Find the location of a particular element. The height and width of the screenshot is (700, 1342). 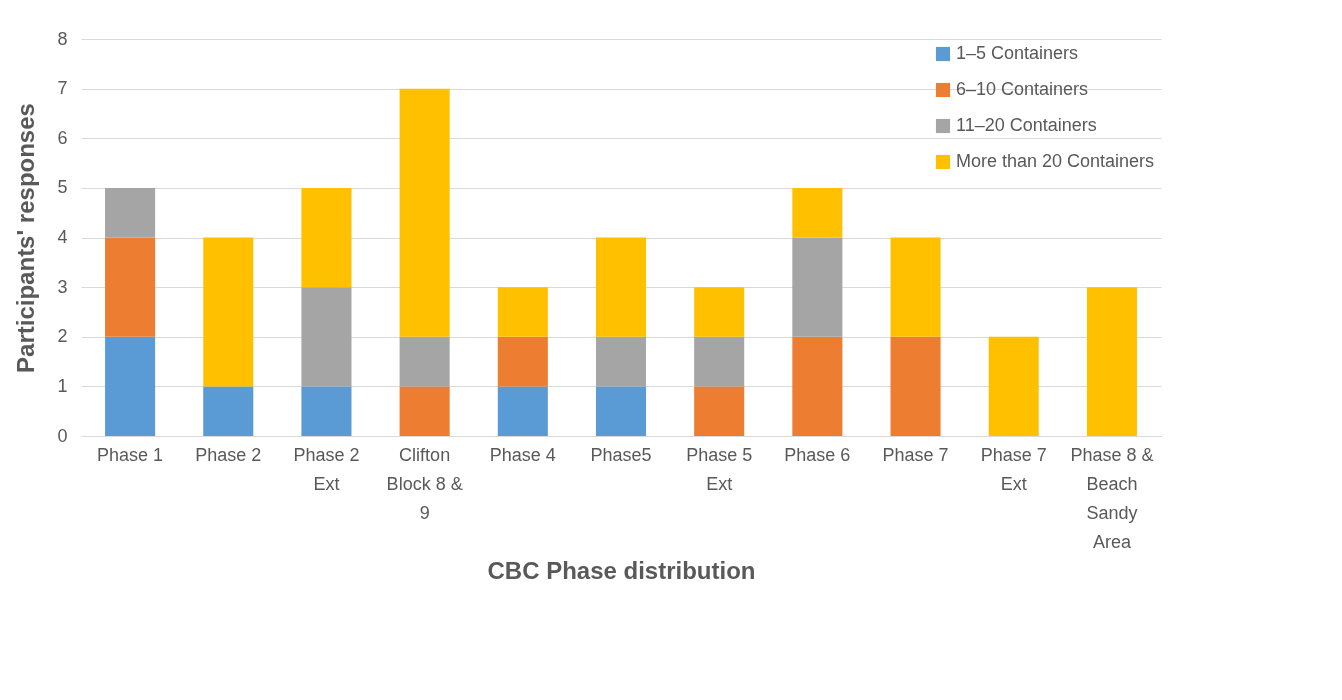

y-tick-label: 6 is located at coordinates (62, 137).